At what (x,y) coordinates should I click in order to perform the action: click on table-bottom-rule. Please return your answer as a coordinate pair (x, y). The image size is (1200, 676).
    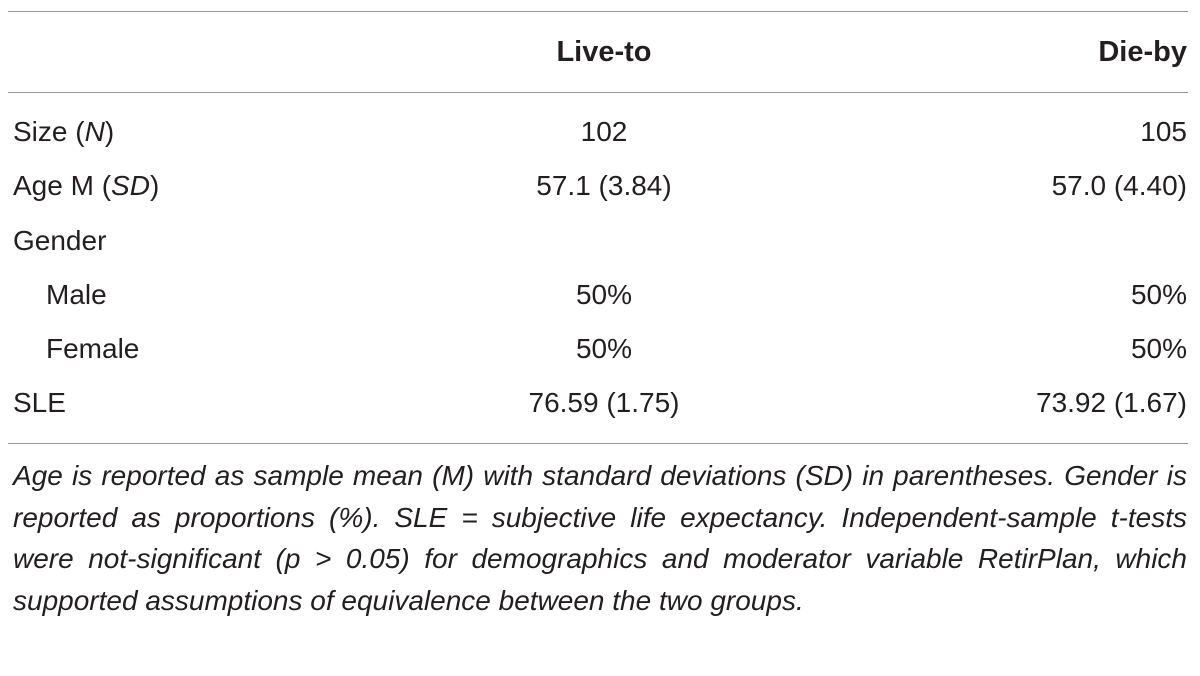
    Looking at the image, I should click on (598, 443).